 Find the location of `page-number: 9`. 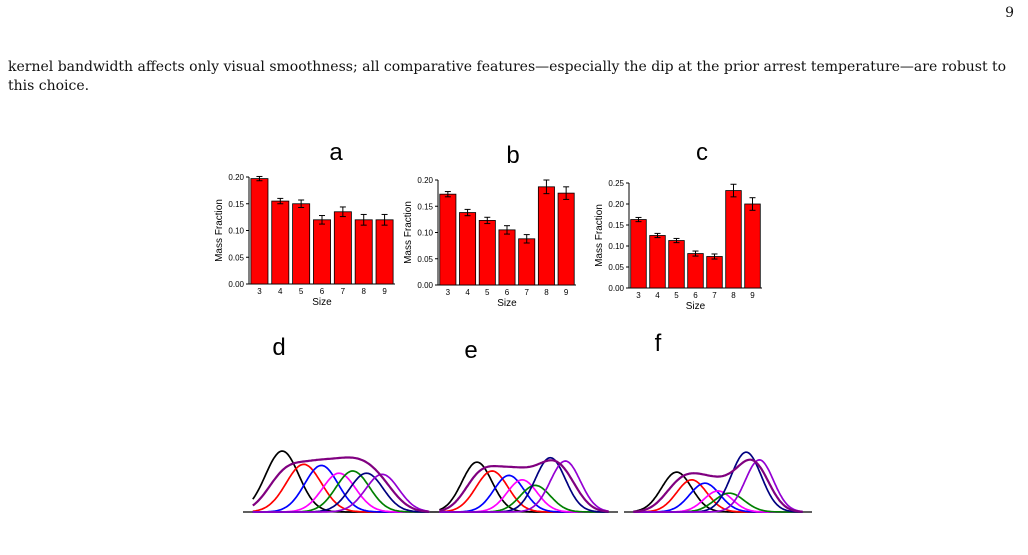

page-number: 9 is located at coordinates (1009, 13).